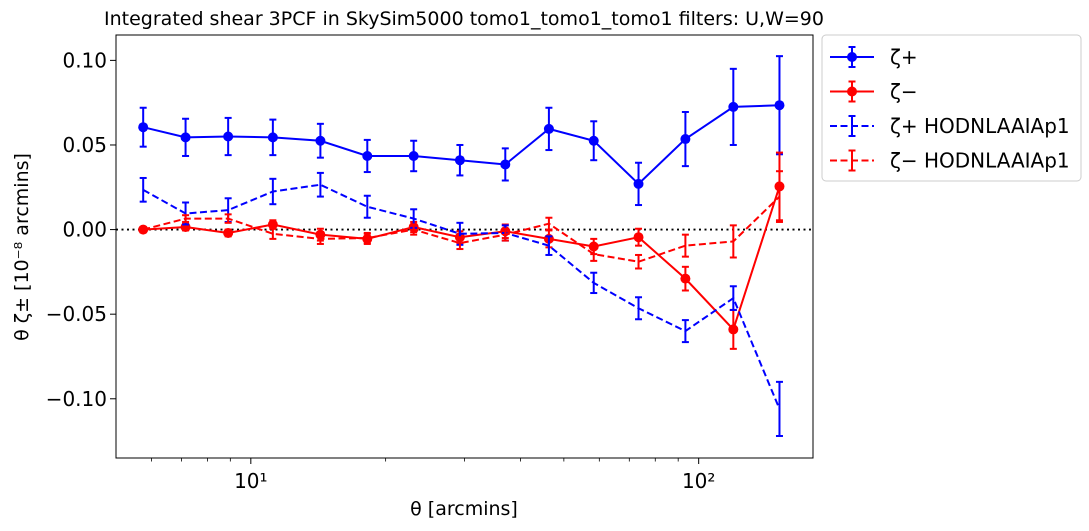 This screenshot has height=531, width=1089. I want to click on legend-frame, so click(951, 108).